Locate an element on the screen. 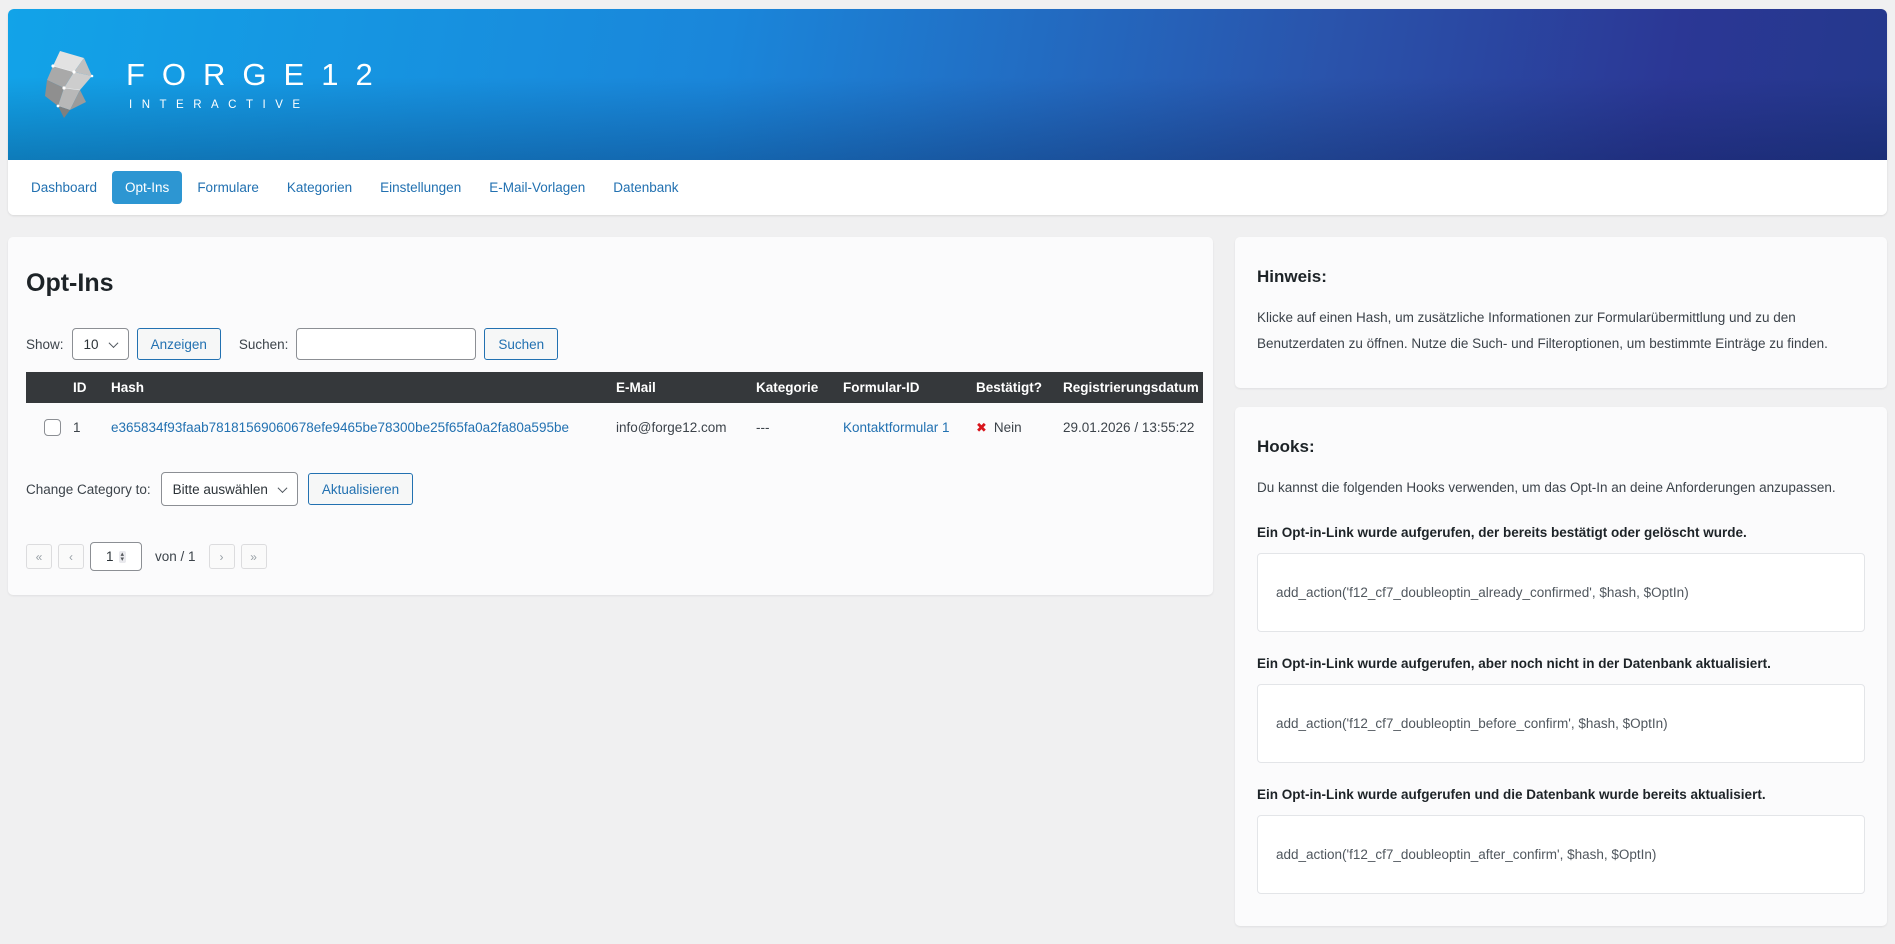  search-input is located at coordinates (386, 344).